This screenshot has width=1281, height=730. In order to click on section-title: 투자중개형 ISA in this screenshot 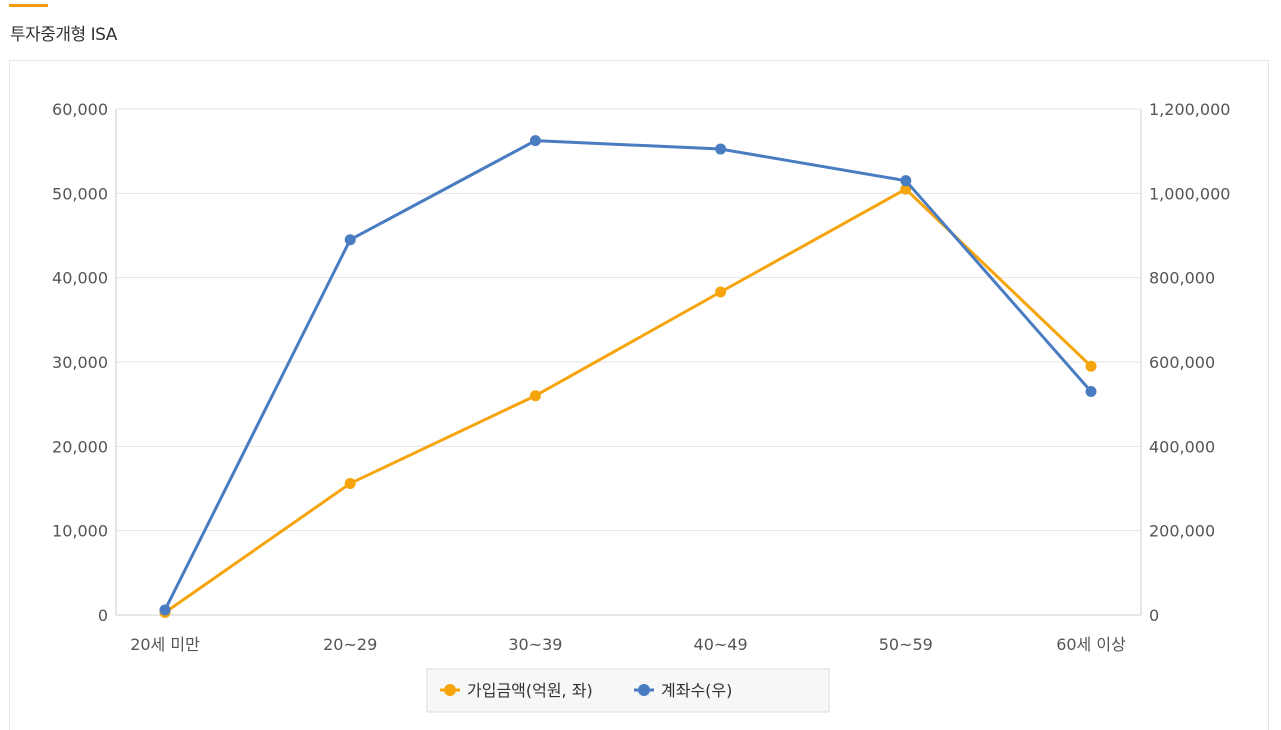, I will do `click(63, 35)`.